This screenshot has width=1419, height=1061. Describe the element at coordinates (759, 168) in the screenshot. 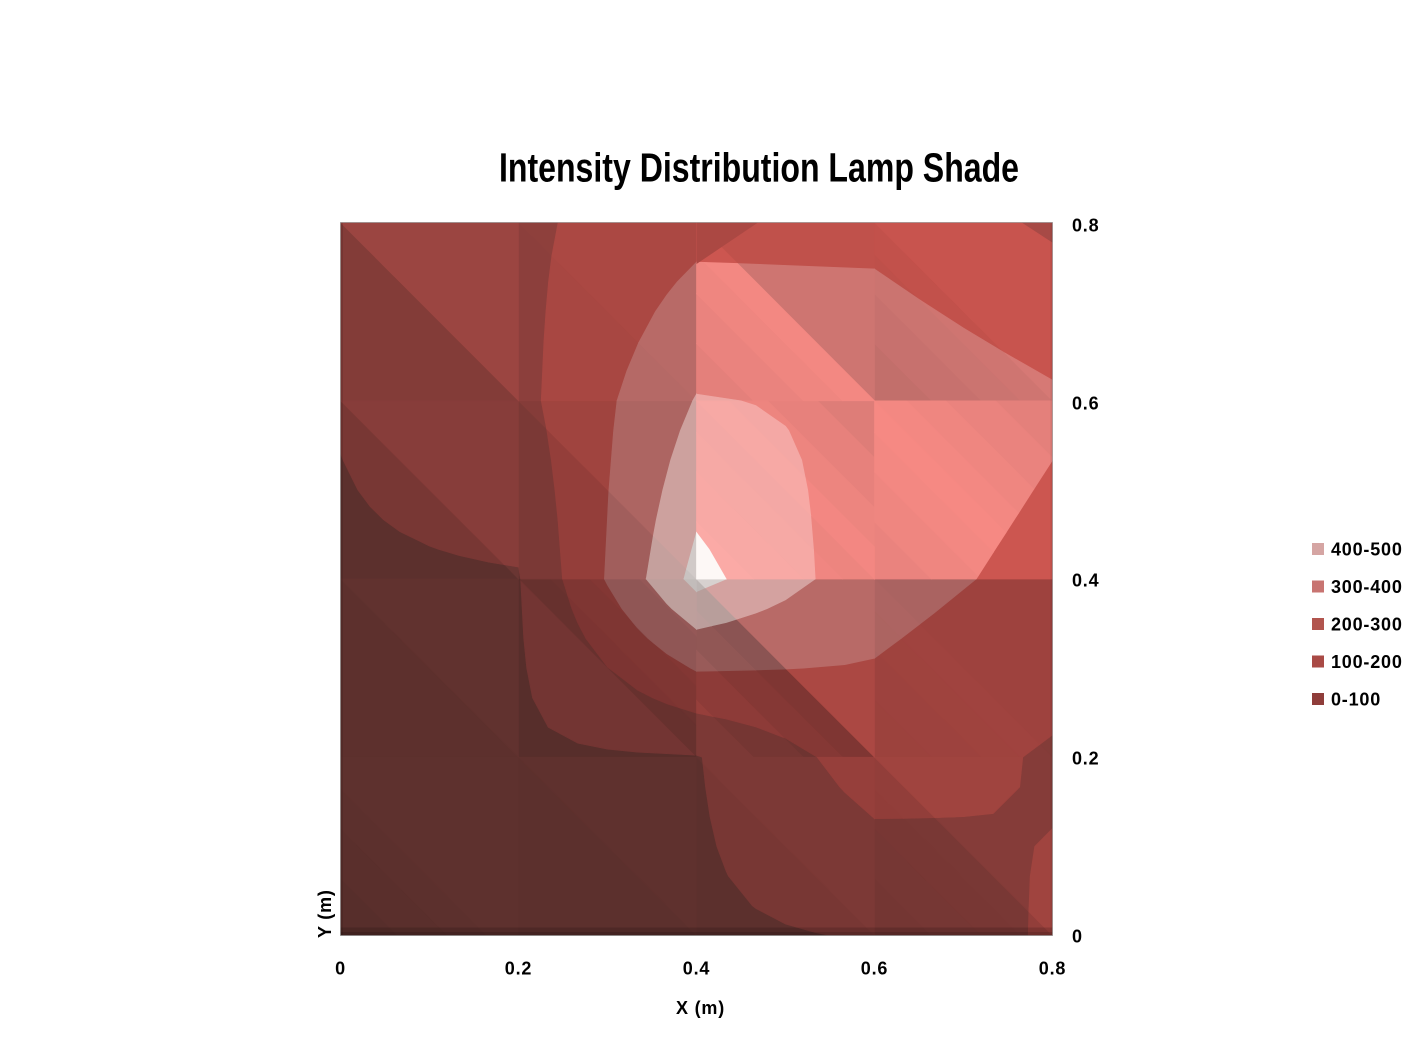

I see `svg-text:Intensity Distribution Lamp Sh: Intensity Distribution Lamp Shade` at that location.